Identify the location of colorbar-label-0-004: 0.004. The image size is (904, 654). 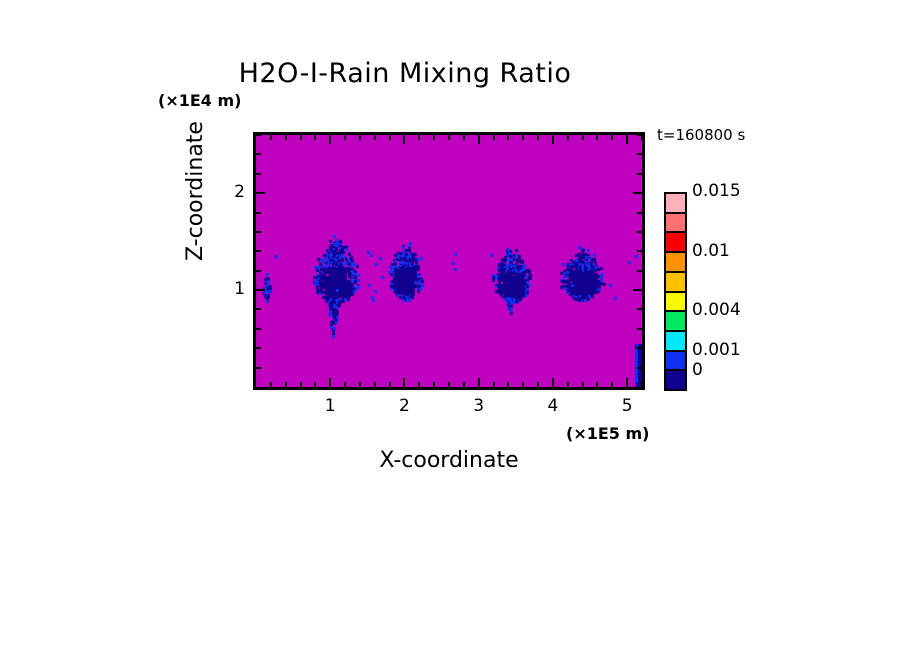
(716, 310).